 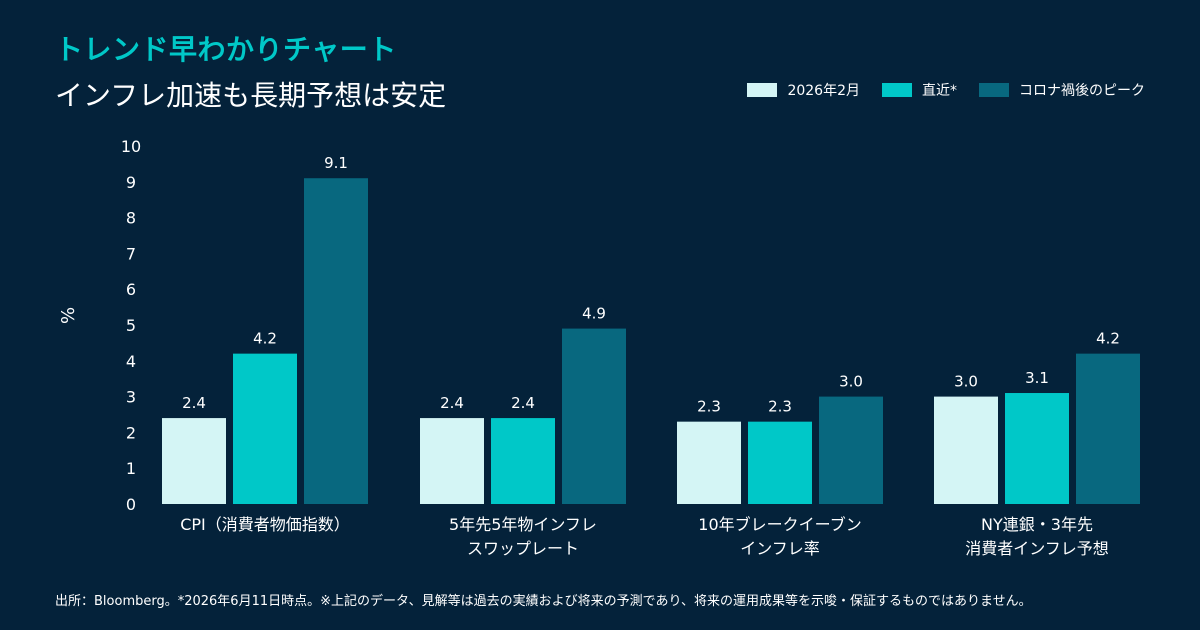 What do you see at coordinates (131, 325) in the screenshot?
I see `y-tick-label: 5` at bounding box center [131, 325].